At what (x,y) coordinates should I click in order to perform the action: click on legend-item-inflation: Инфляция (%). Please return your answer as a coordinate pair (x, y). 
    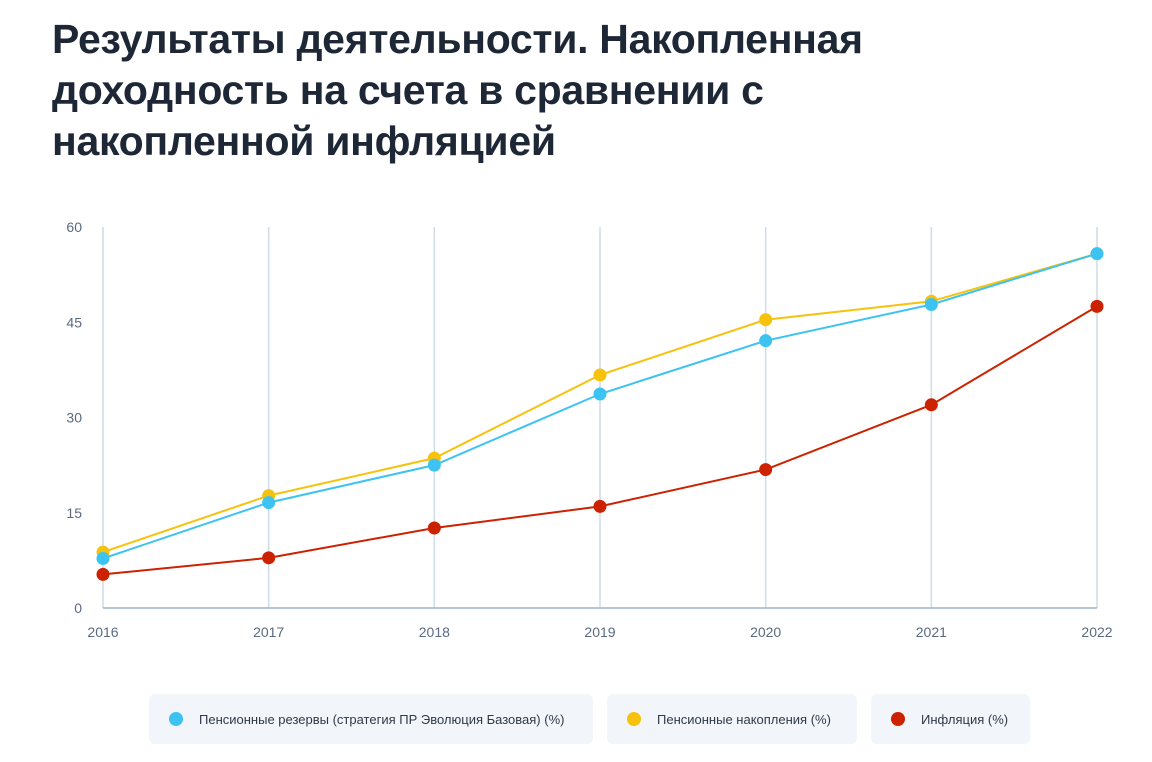
    Looking at the image, I should click on (950, 719).